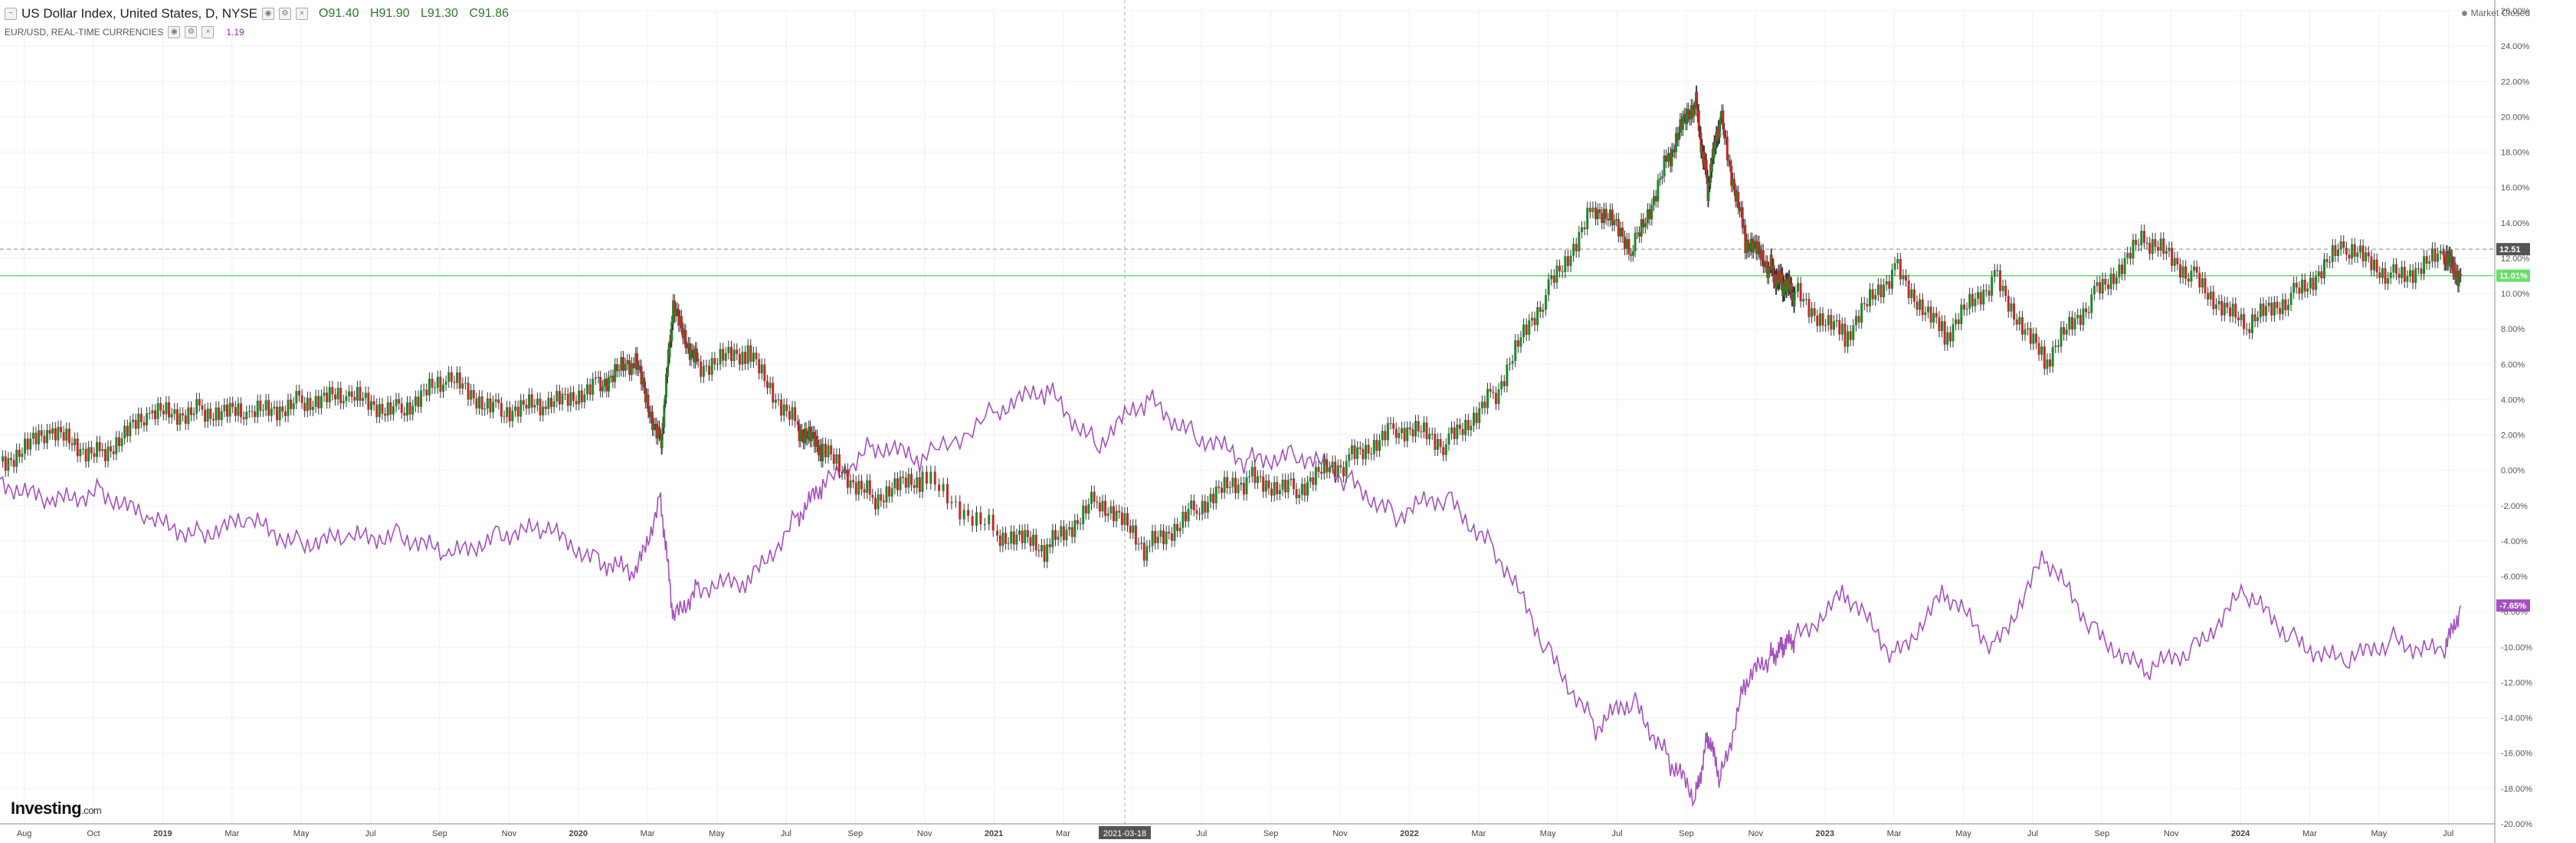  Describe the element at coordinates (140, 14) in the screenshot. I see `instrument-title: US Dollar Index, United States, D, NYSE` at that location.